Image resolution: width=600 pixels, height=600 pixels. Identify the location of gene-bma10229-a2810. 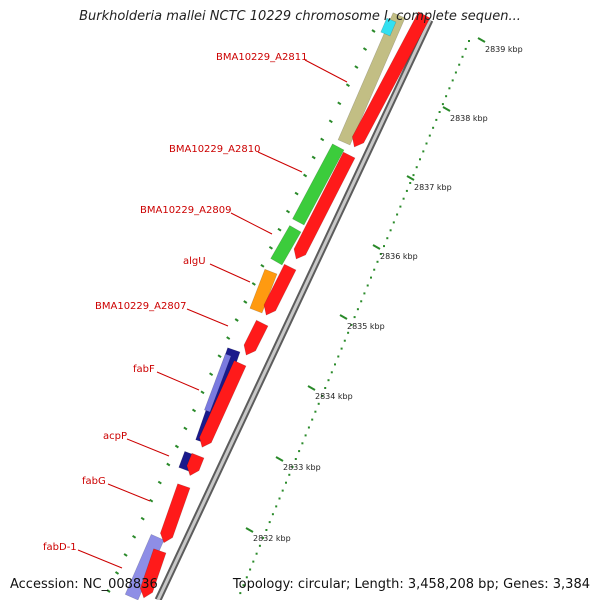
(318, 184).